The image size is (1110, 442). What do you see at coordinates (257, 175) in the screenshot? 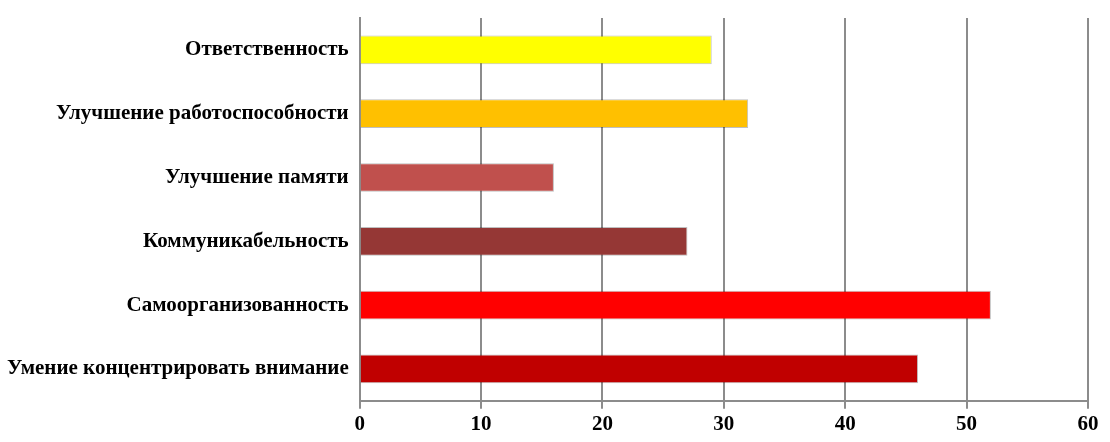
I see `y-tick-label: Улучшение памяти` at bounding box center [257, 175].